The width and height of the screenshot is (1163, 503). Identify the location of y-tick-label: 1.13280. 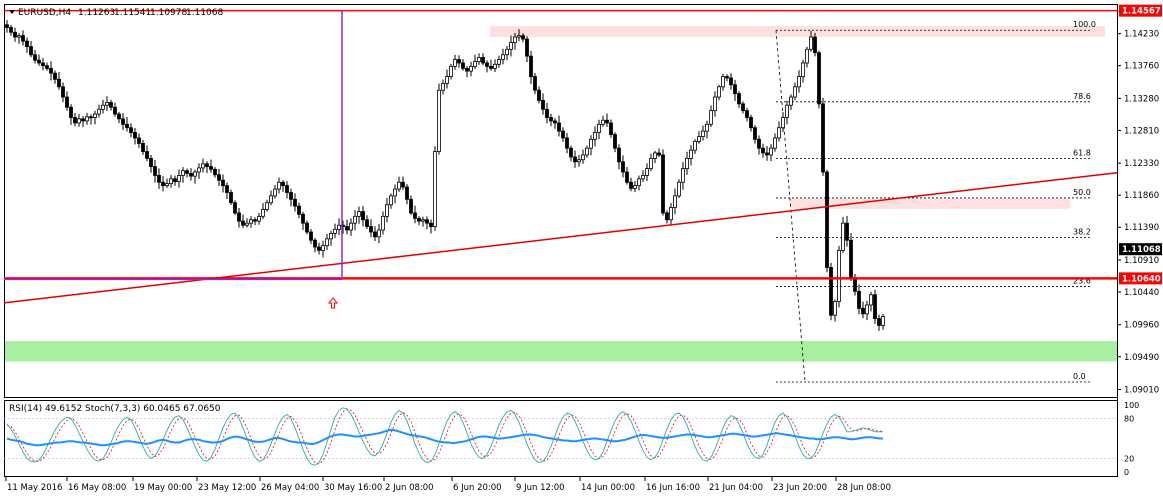
(1141, 99).